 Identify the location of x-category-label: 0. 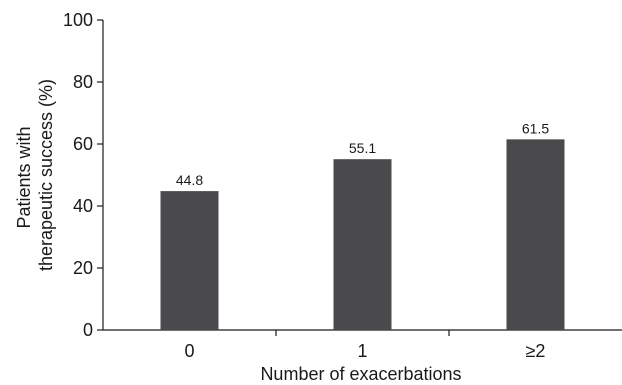
(189, 351).